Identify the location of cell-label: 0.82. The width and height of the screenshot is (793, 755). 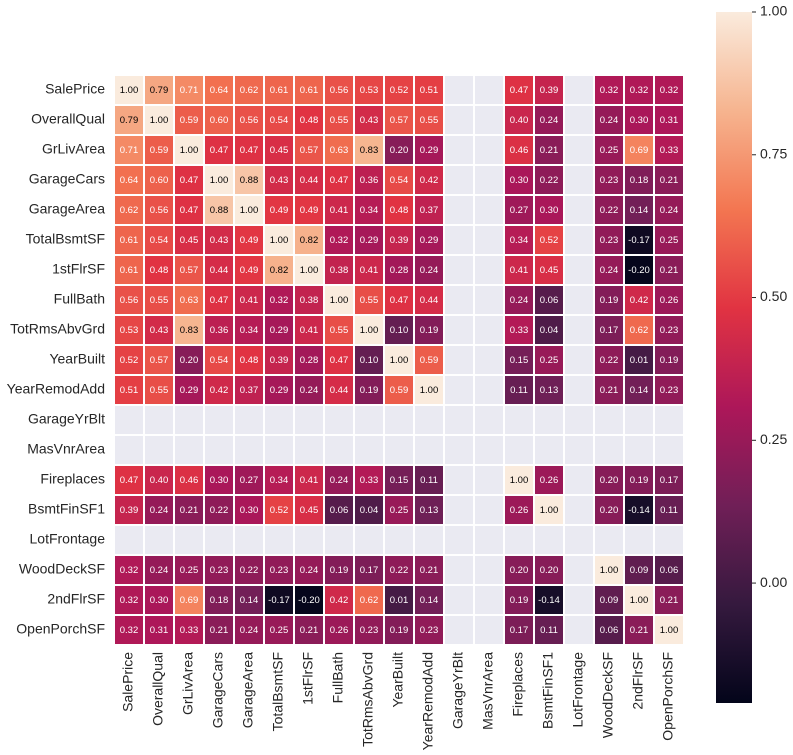
(279, 270).